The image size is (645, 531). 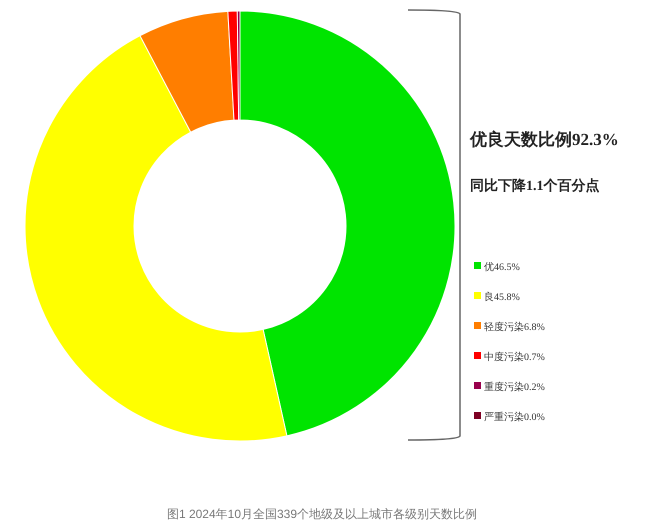 I want to click on legend-label: 优46.5%, so click(x=502, y=267).